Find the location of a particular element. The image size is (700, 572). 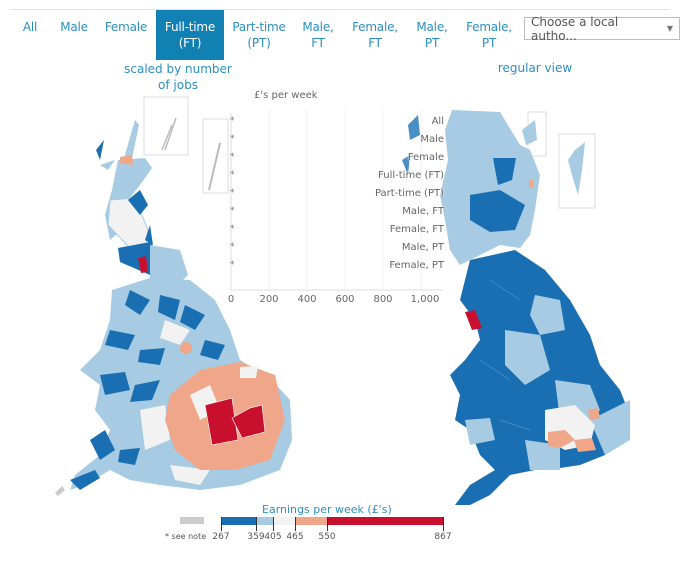

tab-male-ft: Male, FT is located at coordinates (318, 35).